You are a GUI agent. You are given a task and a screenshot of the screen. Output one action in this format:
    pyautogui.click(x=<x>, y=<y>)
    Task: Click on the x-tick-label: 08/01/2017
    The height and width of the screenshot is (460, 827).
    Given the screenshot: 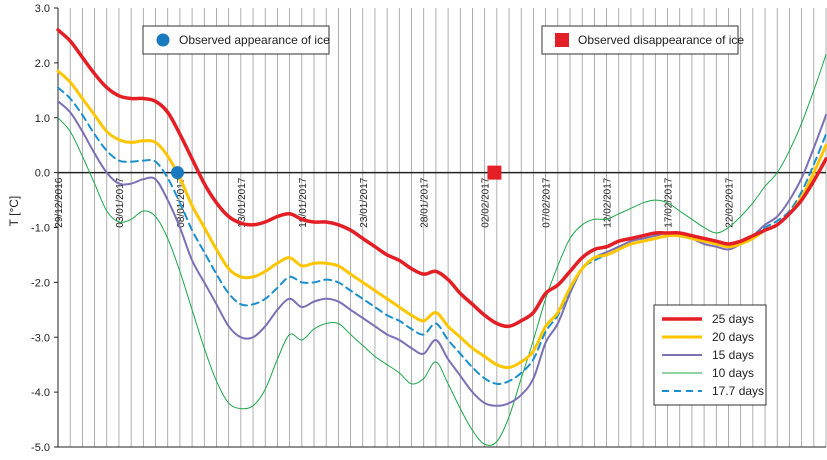 What is the action you would take?
    pyautogui.click(x=181, y=202)
    